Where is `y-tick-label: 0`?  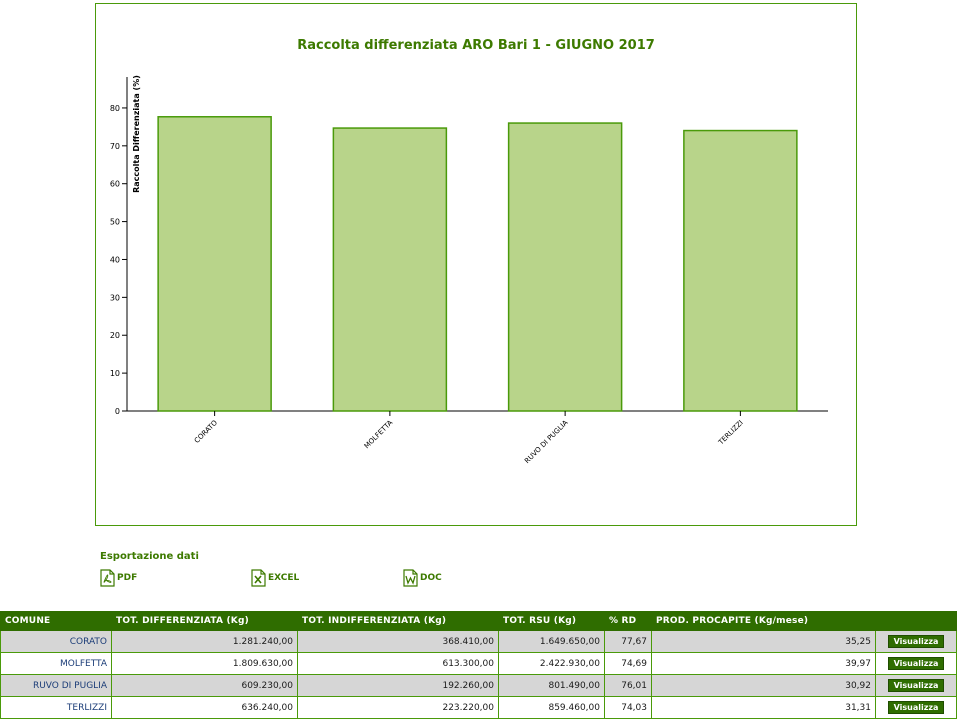 y-tick-label: 0 is located at coordinates (117, 411).